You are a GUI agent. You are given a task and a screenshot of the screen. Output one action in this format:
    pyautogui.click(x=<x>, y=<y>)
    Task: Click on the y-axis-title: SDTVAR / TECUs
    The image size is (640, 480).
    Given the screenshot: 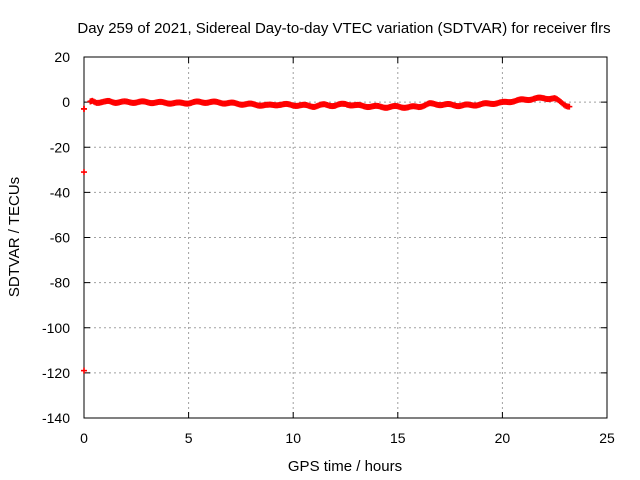 What is the action you would take?
    pyautogui.click(x=14, y=237)
    